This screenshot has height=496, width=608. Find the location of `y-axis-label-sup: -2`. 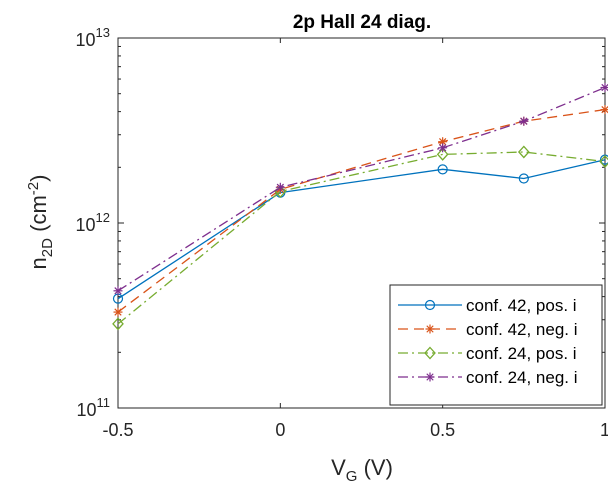

y-axis-label-sup: -2 is located at coordinates (33, 188).